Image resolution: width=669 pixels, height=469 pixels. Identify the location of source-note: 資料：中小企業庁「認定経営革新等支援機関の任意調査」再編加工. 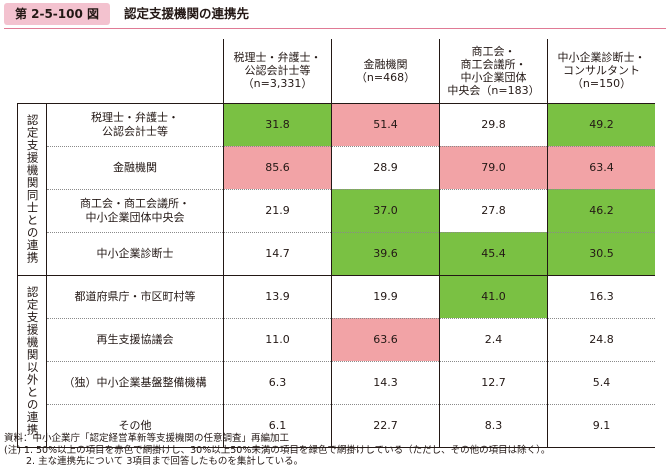
(147, 438).